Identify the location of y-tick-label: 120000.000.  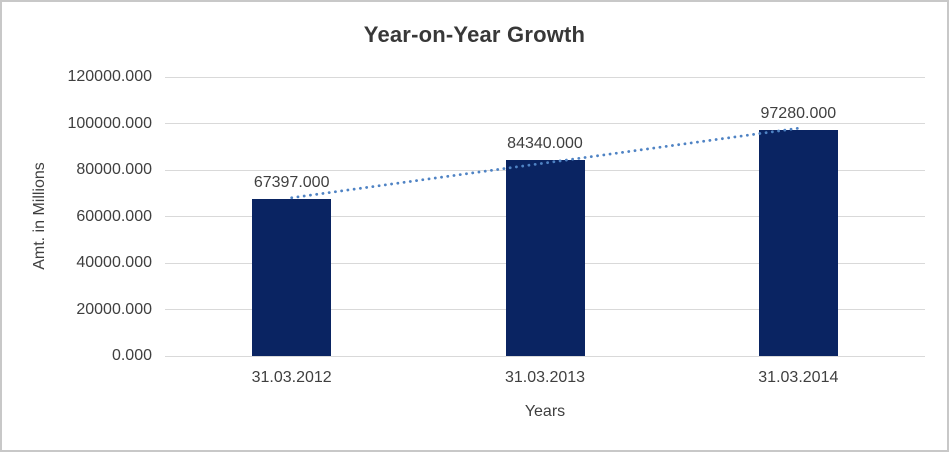
(109, 76).